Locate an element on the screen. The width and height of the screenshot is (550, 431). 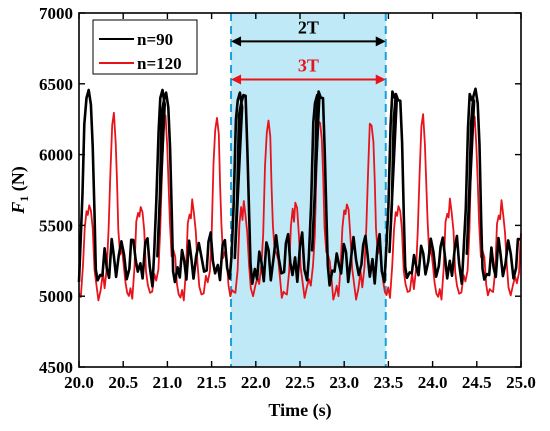
x-tick-label: 23.0 is located at coordinates (344, 382).